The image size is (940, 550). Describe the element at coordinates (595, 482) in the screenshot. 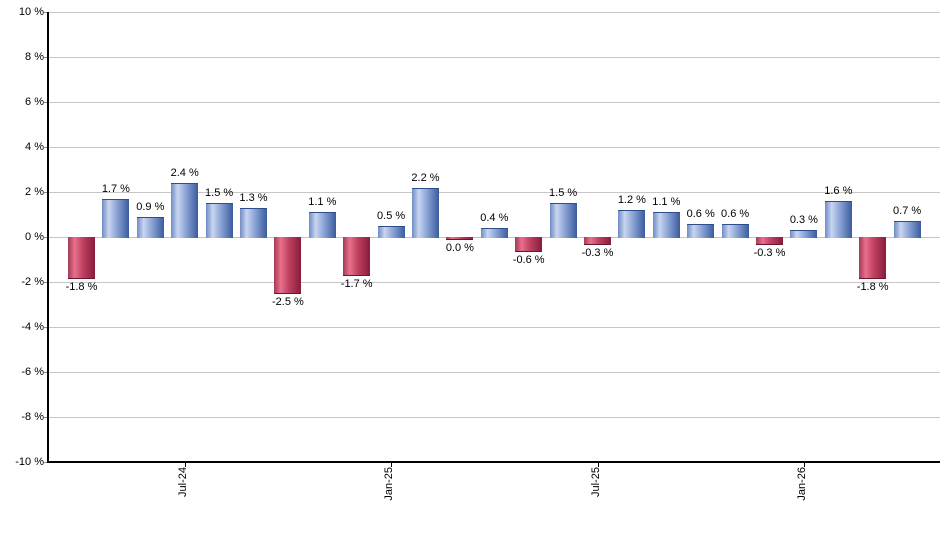

I see `x-axis-label: Jul-25` at that location.